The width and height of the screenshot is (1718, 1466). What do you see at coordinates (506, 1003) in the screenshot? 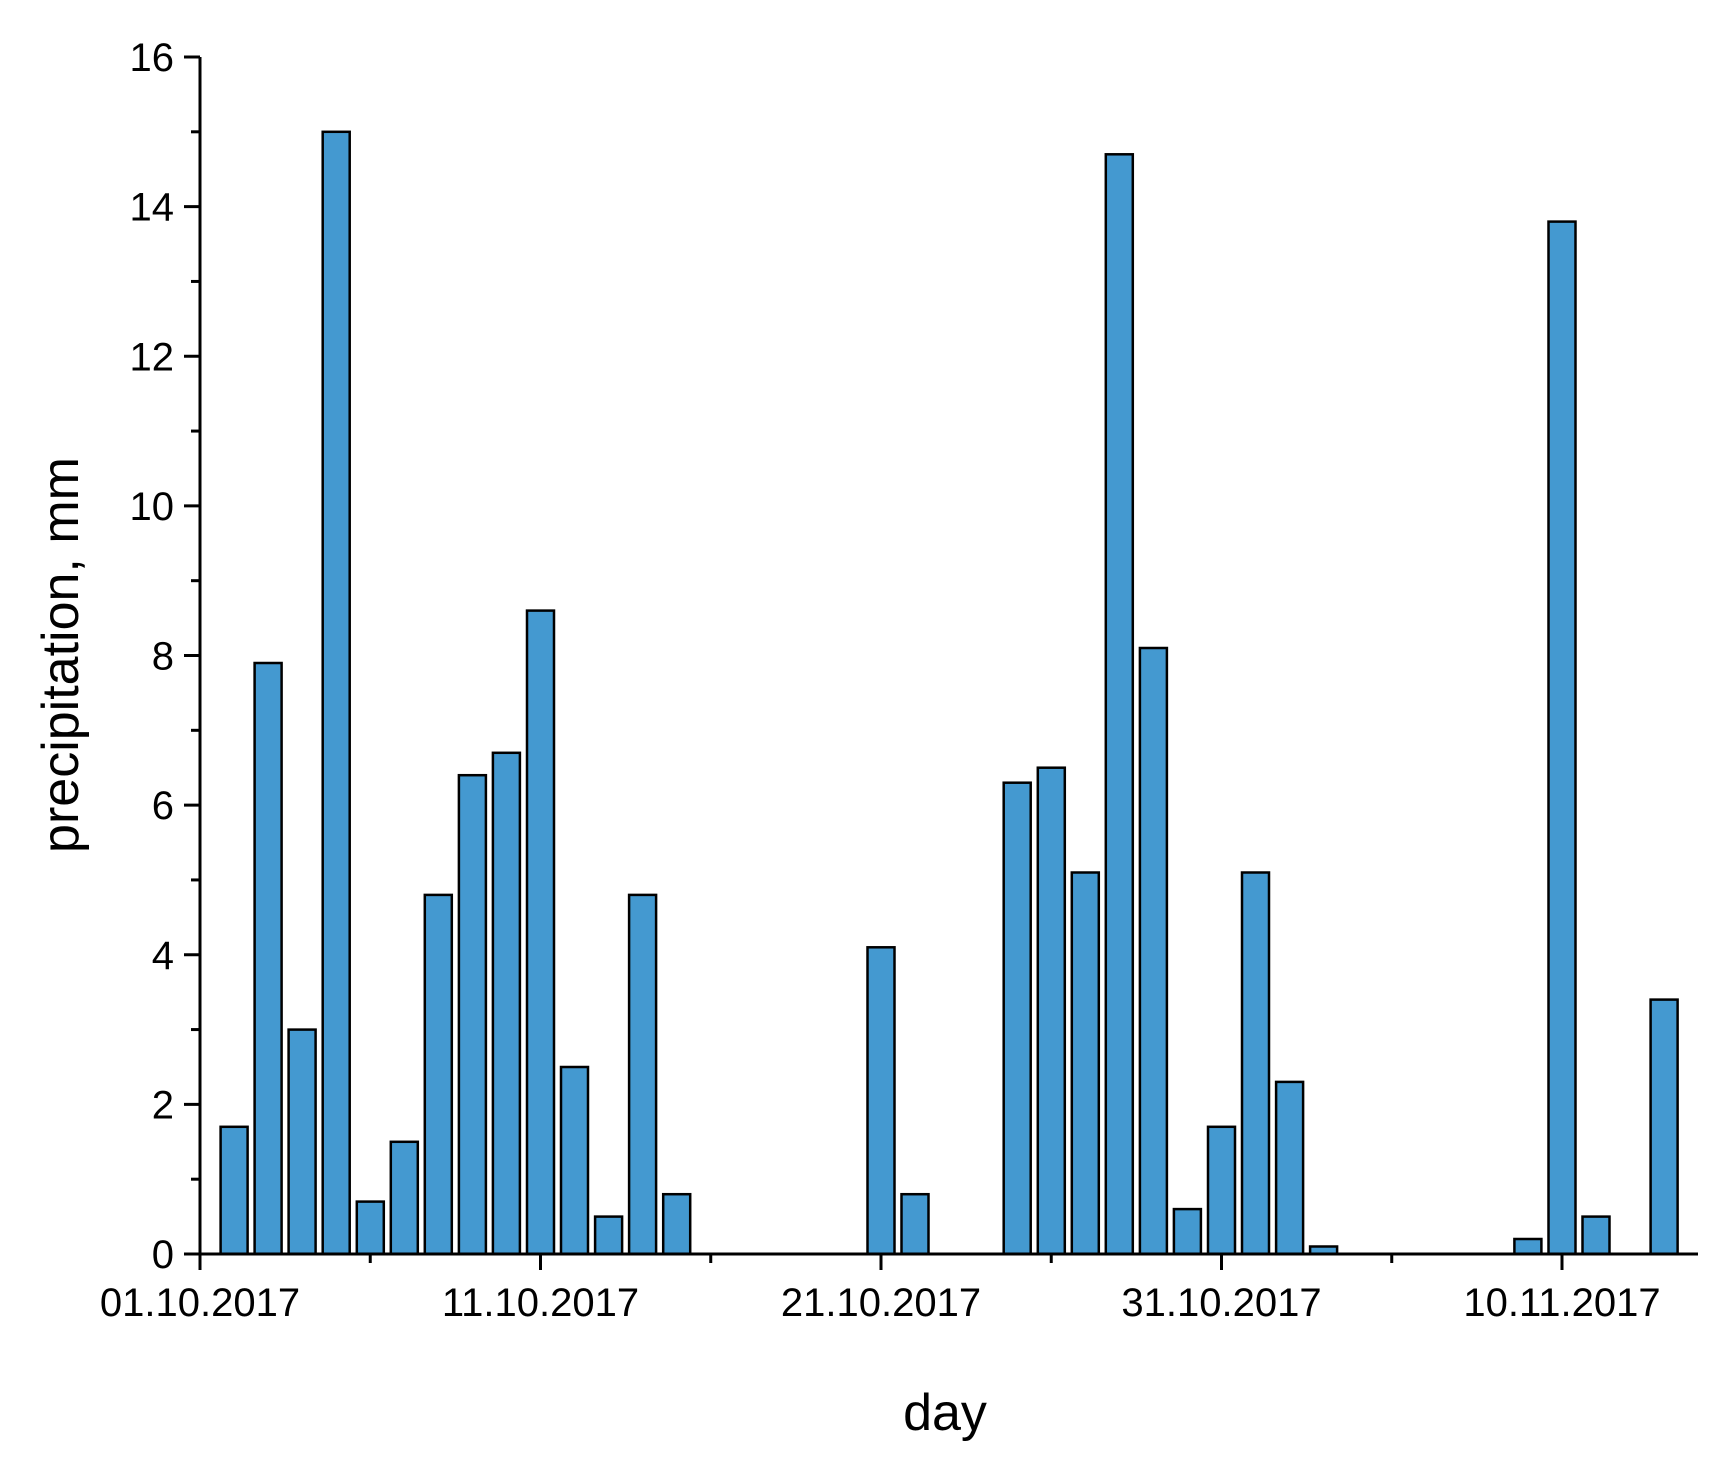
I see `bar-10.10.2017` at bounding box center [506, 1003].